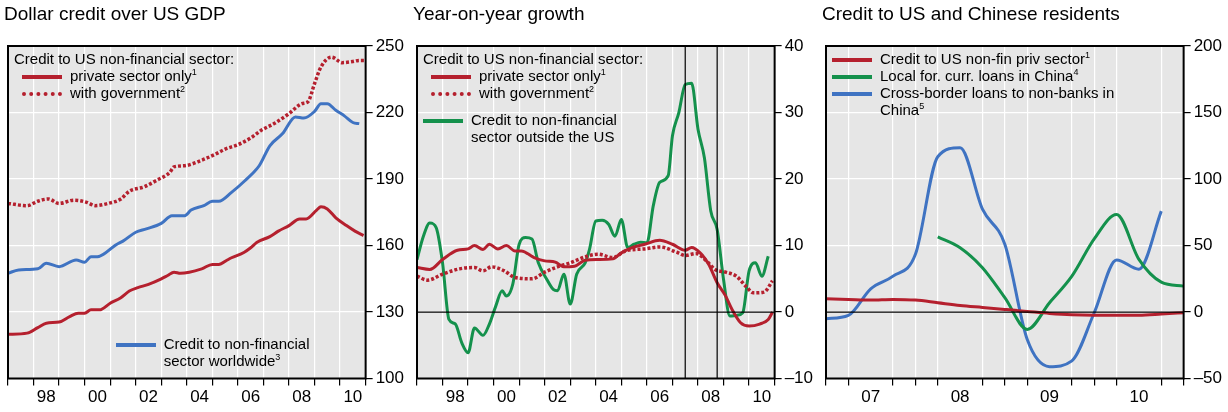 This screenshot has height=412, width=1228. What do you see at coordinates (390, 178) in the screenshot?
I see `y-tick-label: 190` at bounding box center [390, 178].